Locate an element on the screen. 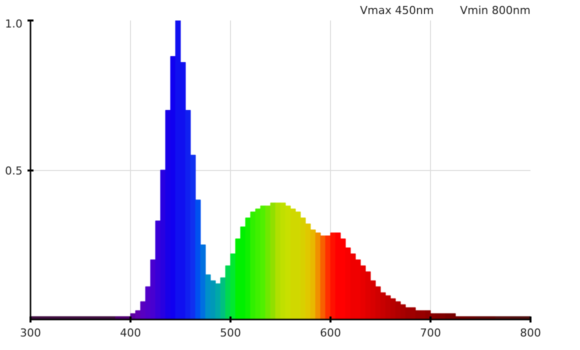 This screenshot has height=350, width=580. text: Vmax 450nm is located at coordinates (397, 11).